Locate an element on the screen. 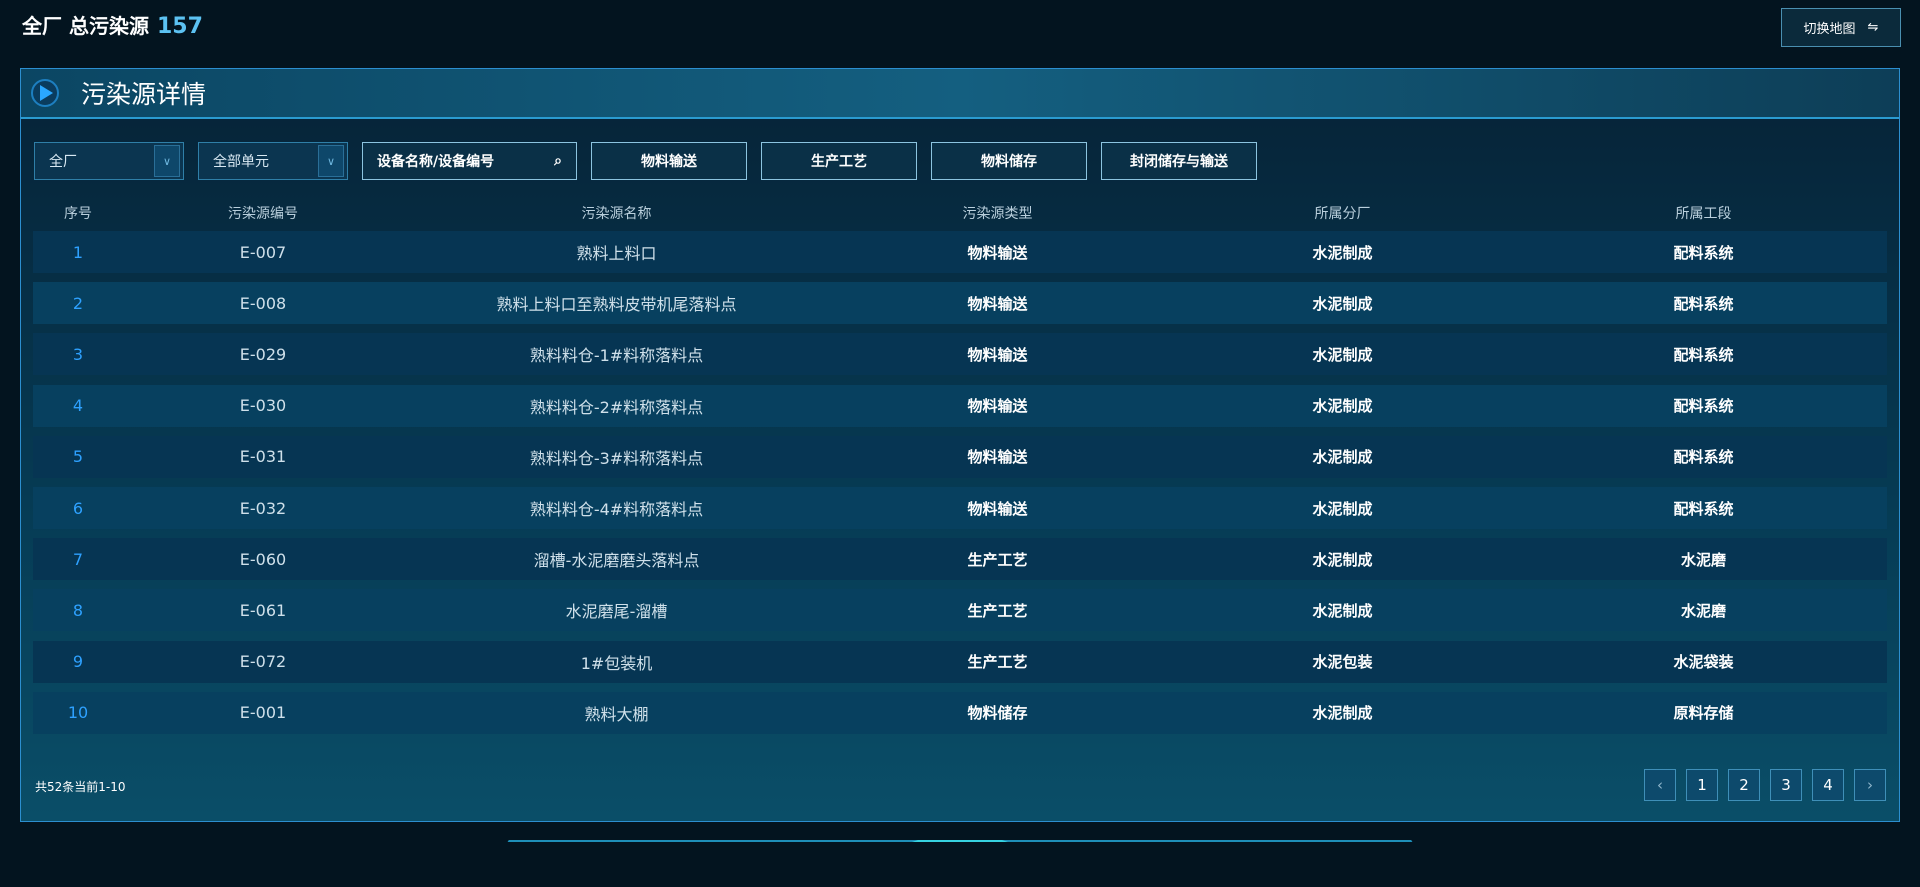 The width and height of the screenshot is (1920, 887). table-row: 7 E-060 溜槽-水泥磨磨头落料点 生产工艺 水泥制成 水泥磨 is located at coordinates (960, 559).